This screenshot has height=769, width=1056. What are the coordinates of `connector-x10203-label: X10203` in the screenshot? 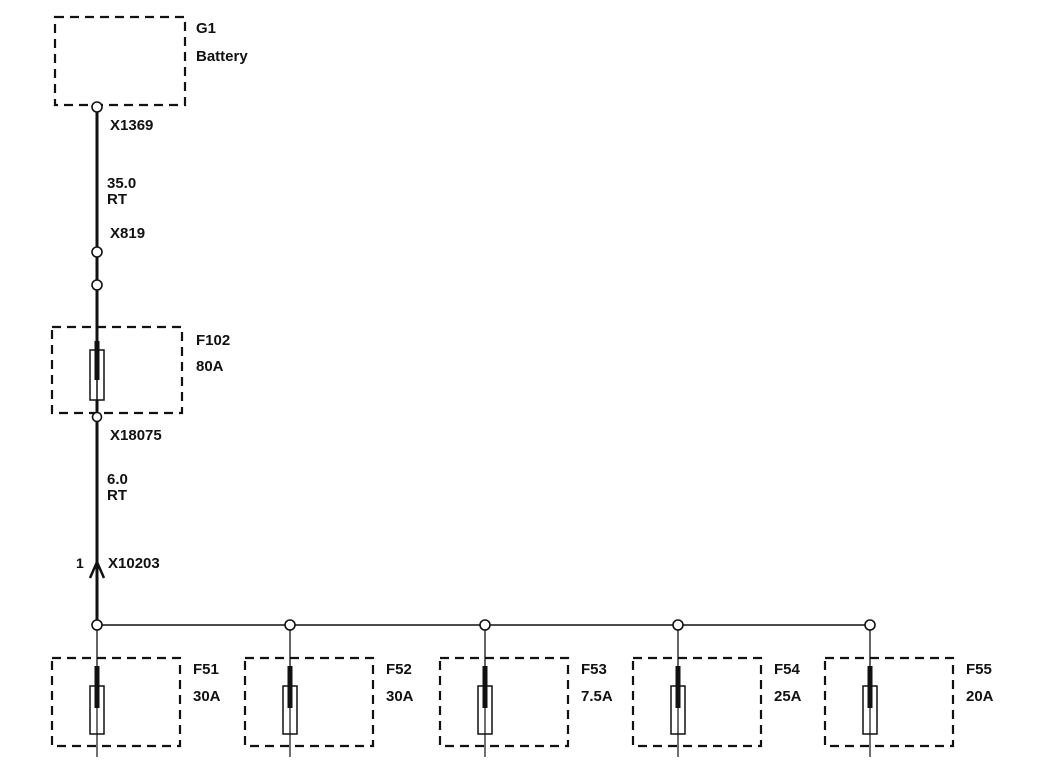 It's located at (134, 563).